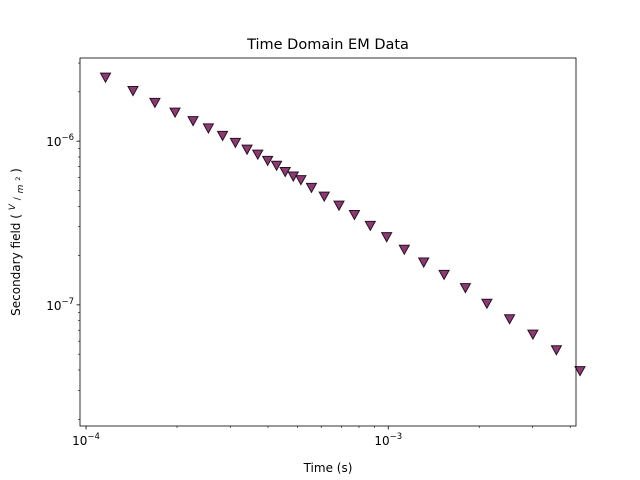 The image size is (640, 480). What do you see at coordinates (21, 188) in the screenshot?
I see `y-axis-label-den: m` at bounding box center [21, 188].